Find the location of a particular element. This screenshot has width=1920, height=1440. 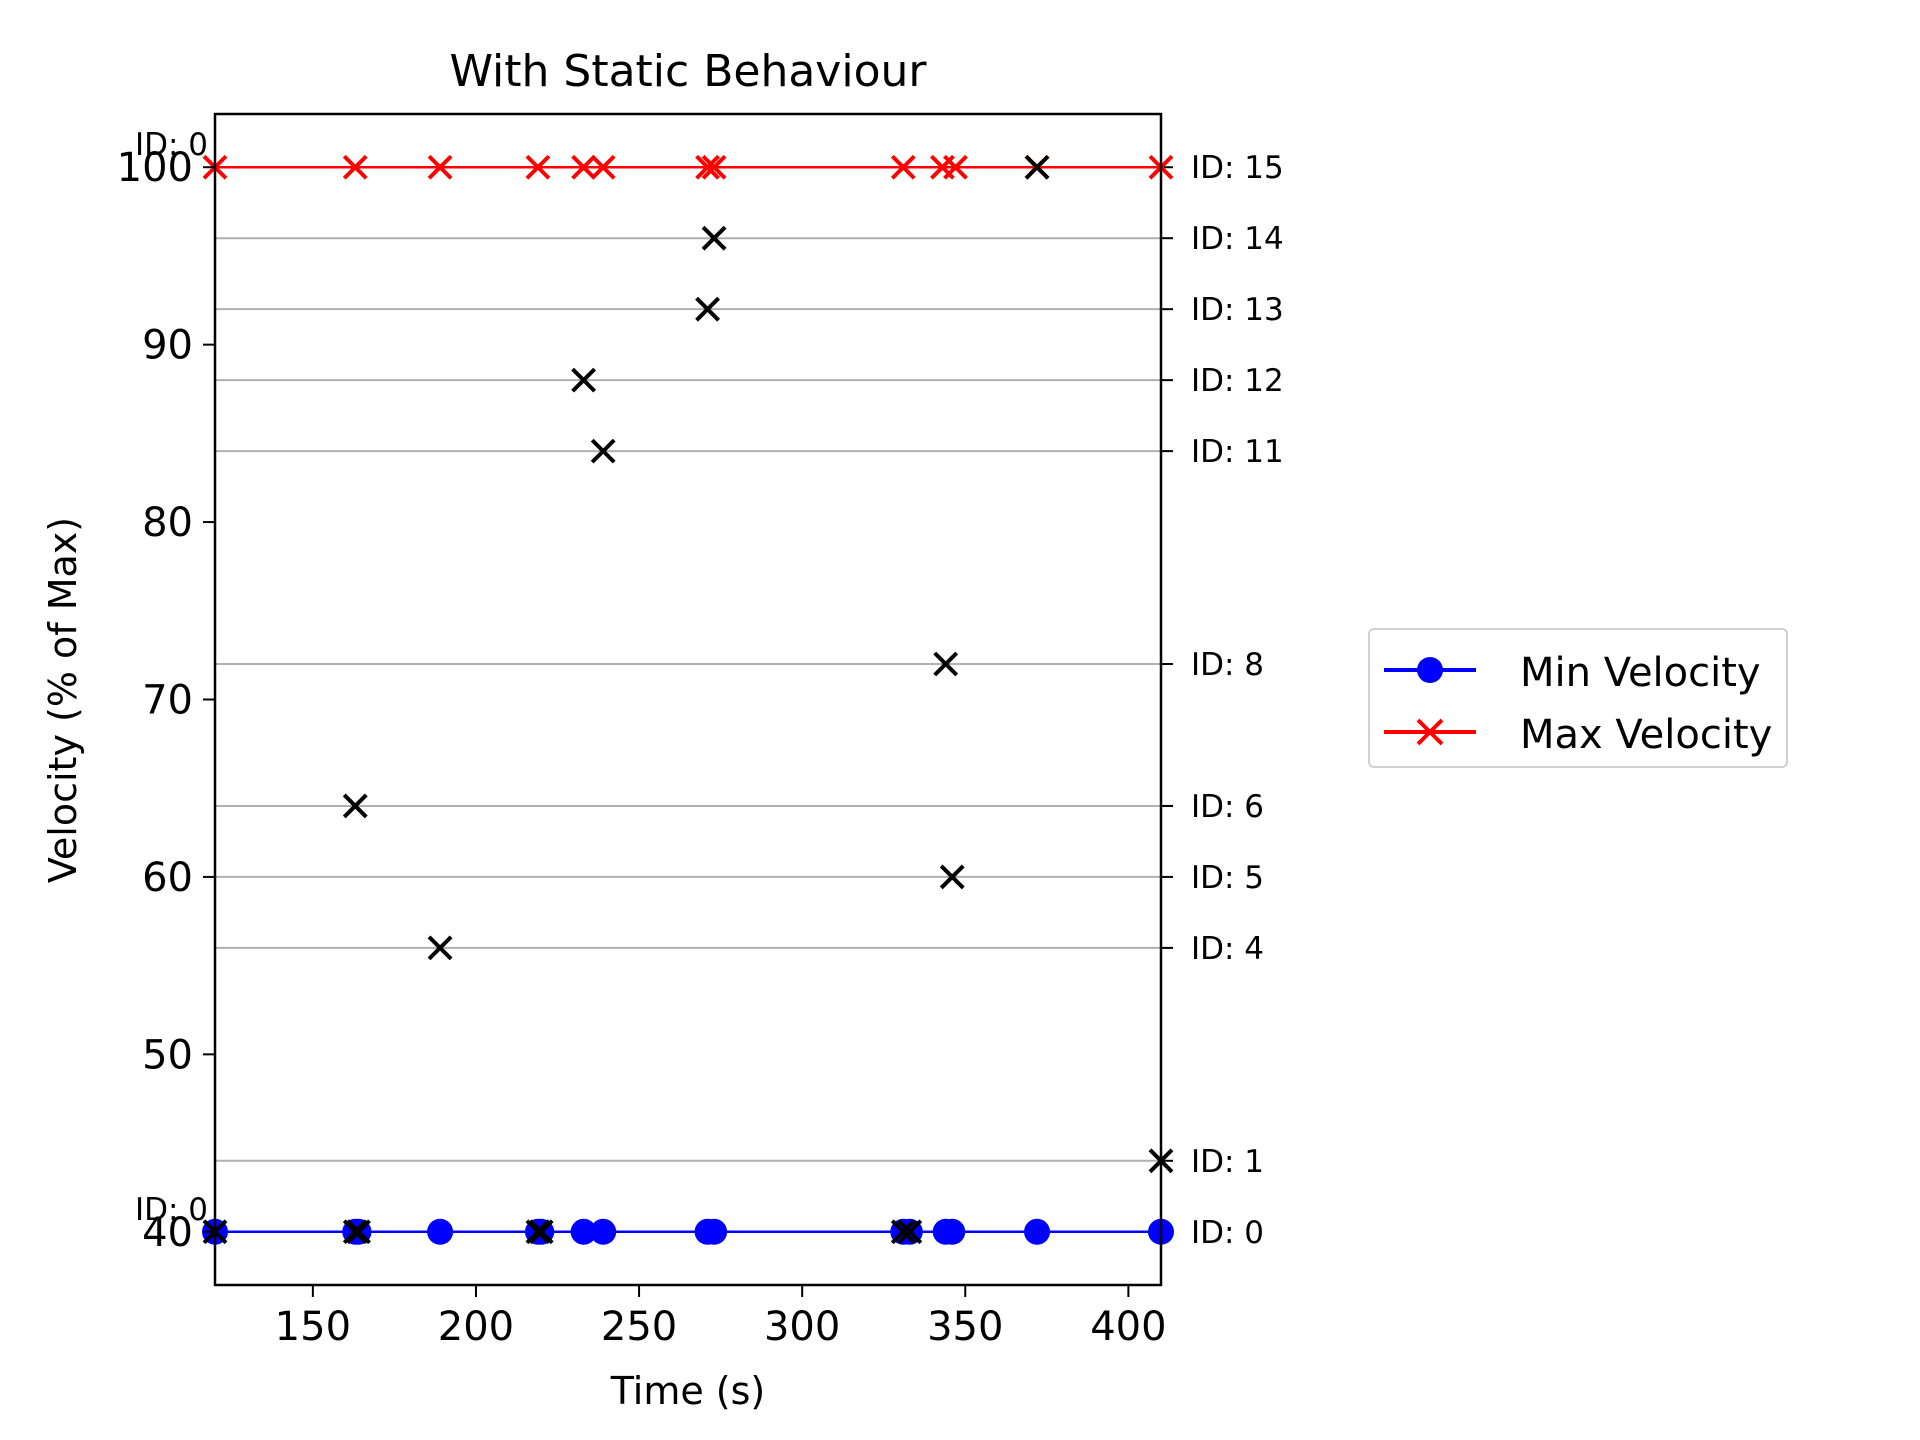

x-axis-ticks: 150 200 250 300 350 400 is located at coordinates (721, 1317).